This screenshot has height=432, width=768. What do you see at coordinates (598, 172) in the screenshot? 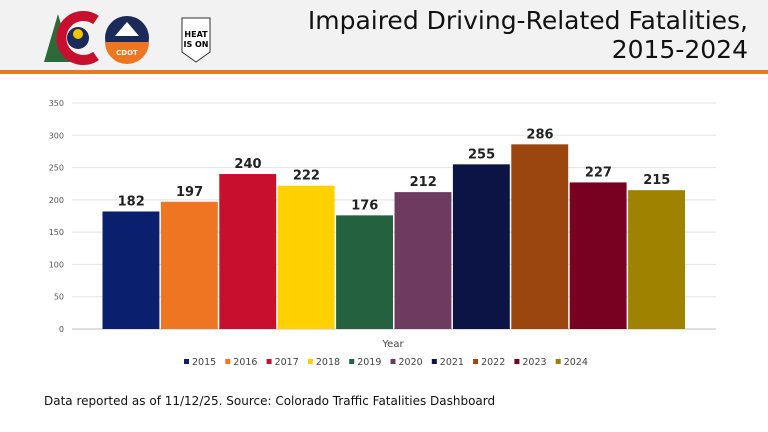
I see `data-label: 227` at bounding box center [598, 172].